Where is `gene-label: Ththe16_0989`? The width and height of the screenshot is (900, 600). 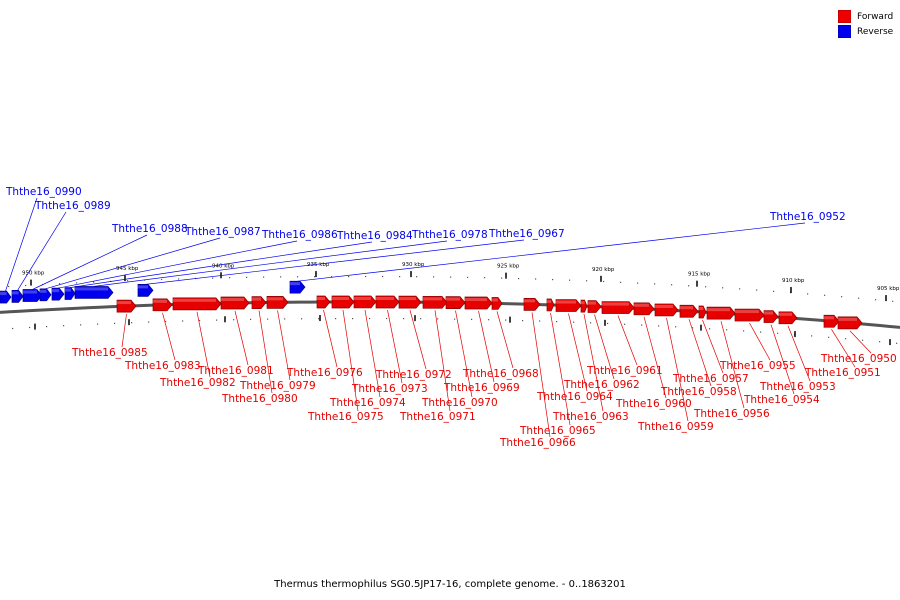 gene-label: Ththe16_0989 is located at coordinates (72, 206).